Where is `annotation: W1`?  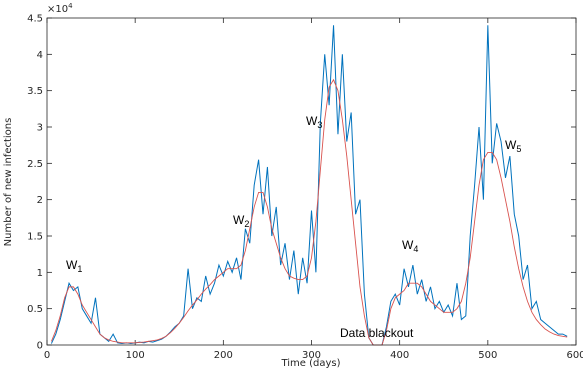 annotation: W1 is located at coordinates (74, 266).